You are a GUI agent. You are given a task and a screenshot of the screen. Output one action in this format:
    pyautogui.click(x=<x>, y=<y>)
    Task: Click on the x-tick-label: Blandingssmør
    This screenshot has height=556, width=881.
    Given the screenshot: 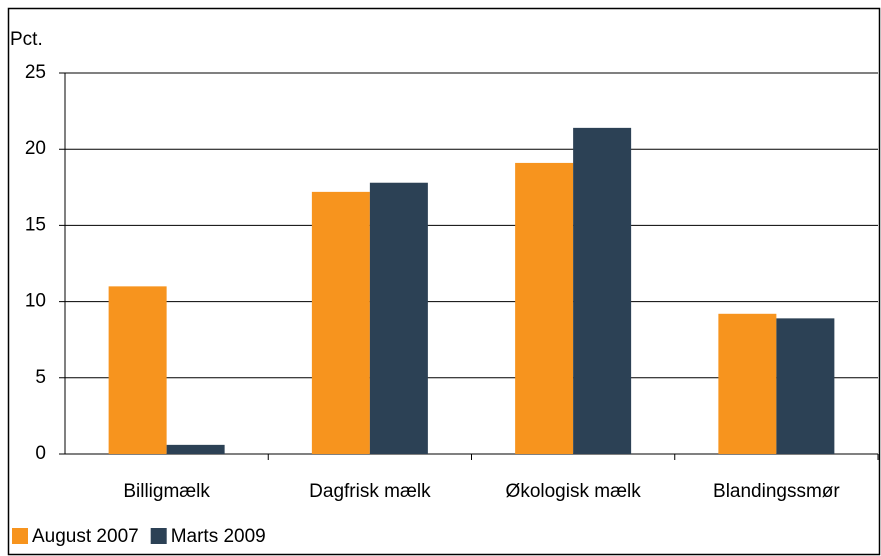 What is the action you would take?
    pyautogui.click(x=776, y=491)
    